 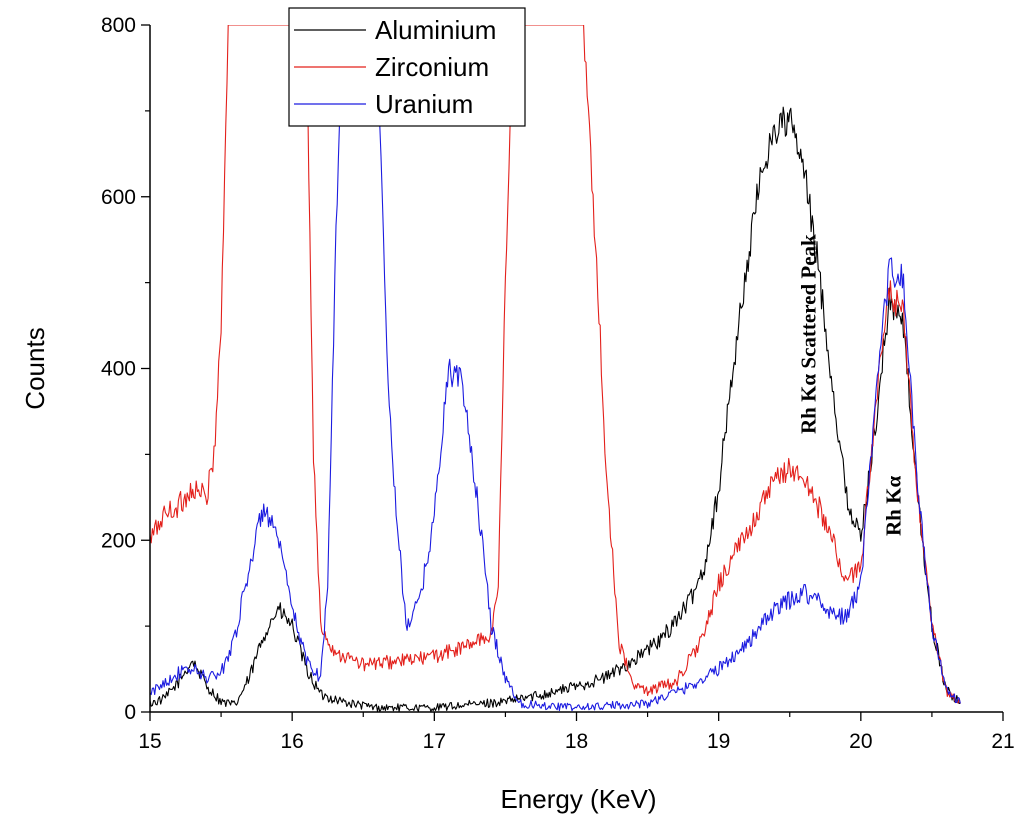 I want to click on y-tick-label: 600, so click(x=118, y=197).